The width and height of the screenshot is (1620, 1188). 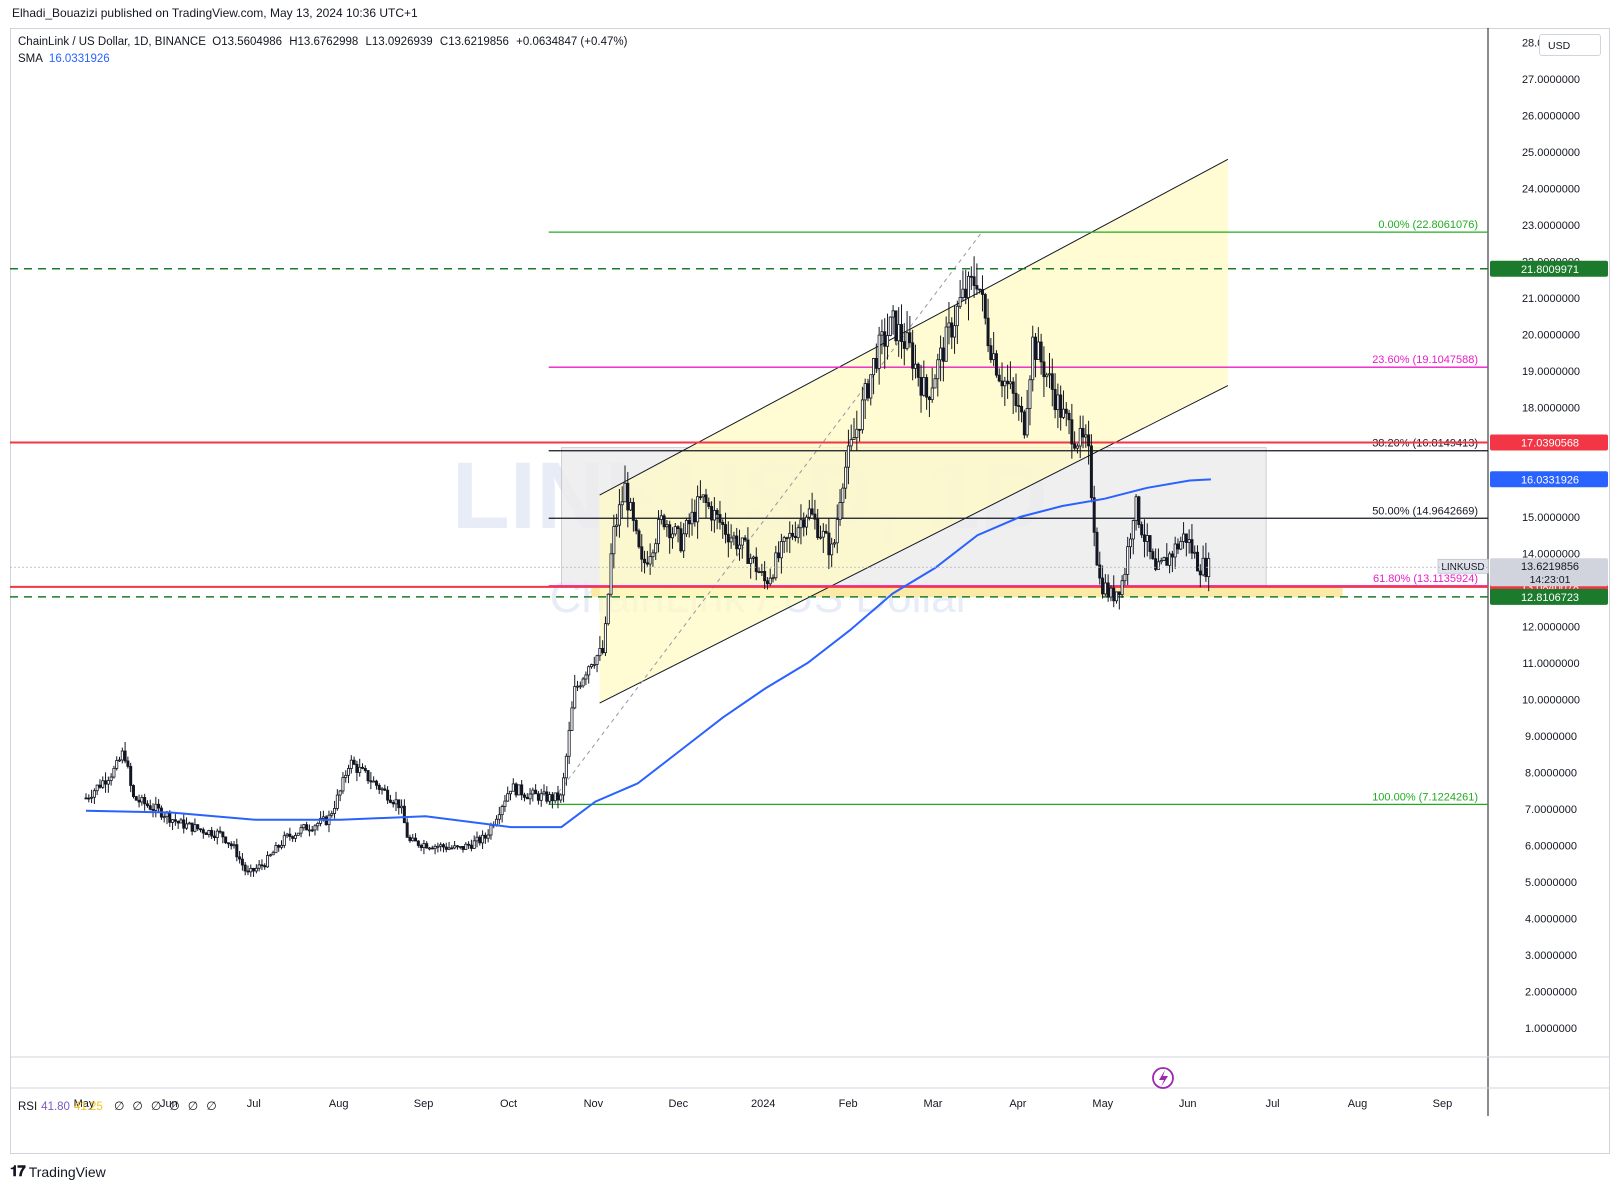 What do you see at coordinates (30, 59) in the screenshot?
I see `sma-label: SMA` at bounding box center [30, 59].